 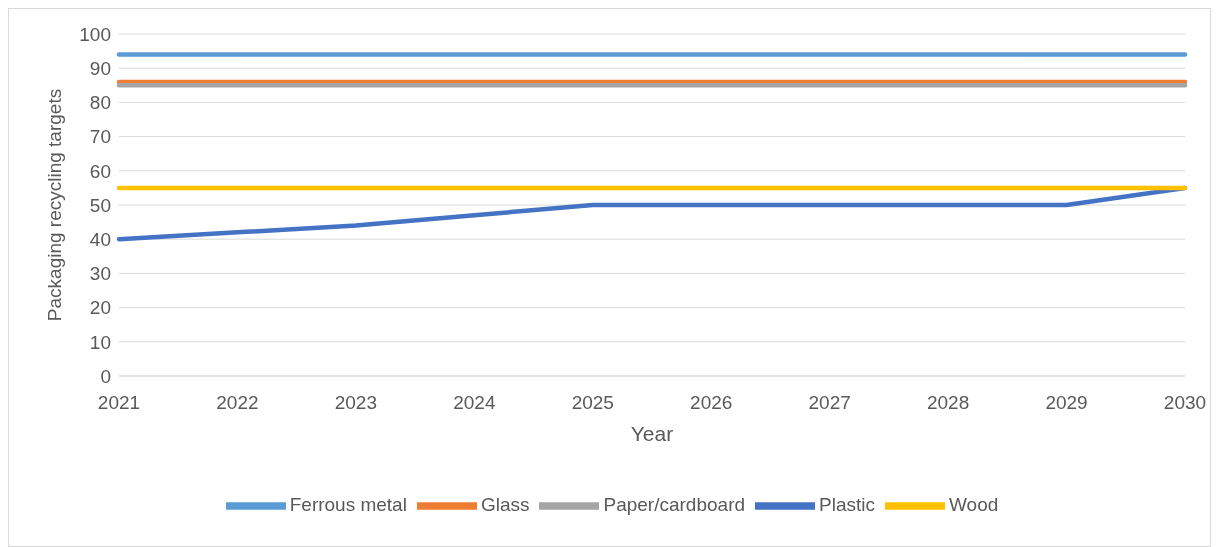 What do you see at coordinates (105, 376) in the screenshot?
I see `y-tick-label: 0` at bounding box center [105, 376].